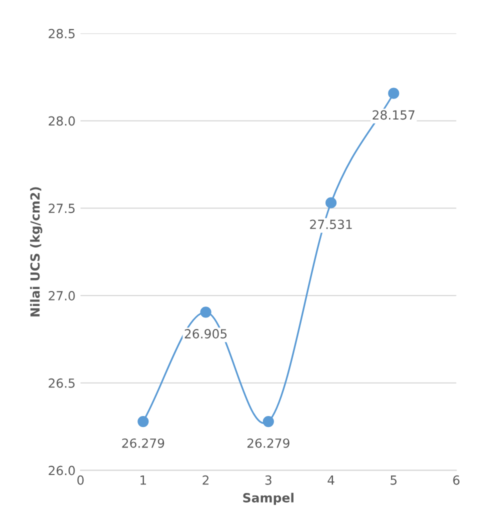 This screenshot has width=488, height=514. What do you see at coordinates (268, 498) in the screenshot?
I see `x-axis-title: Sampel` at bounding box center [268, 498].